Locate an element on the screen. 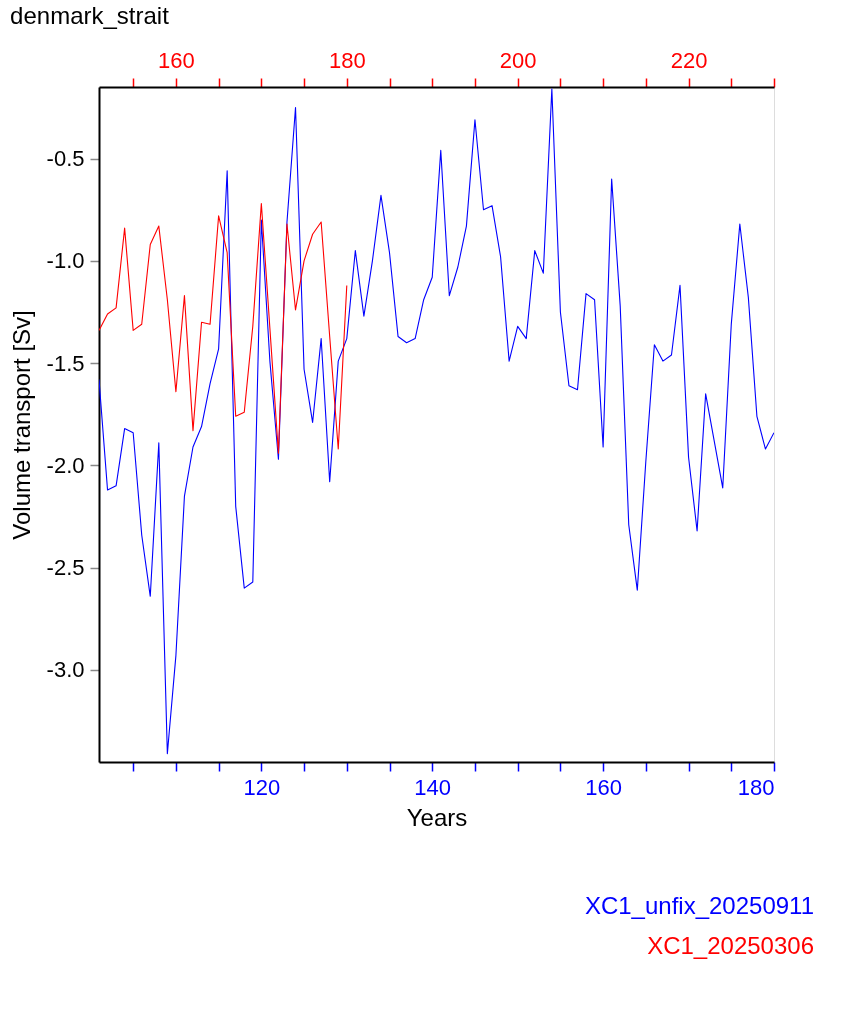  text: XC1_unfix_20250911 is located at coordinates (699, 905).